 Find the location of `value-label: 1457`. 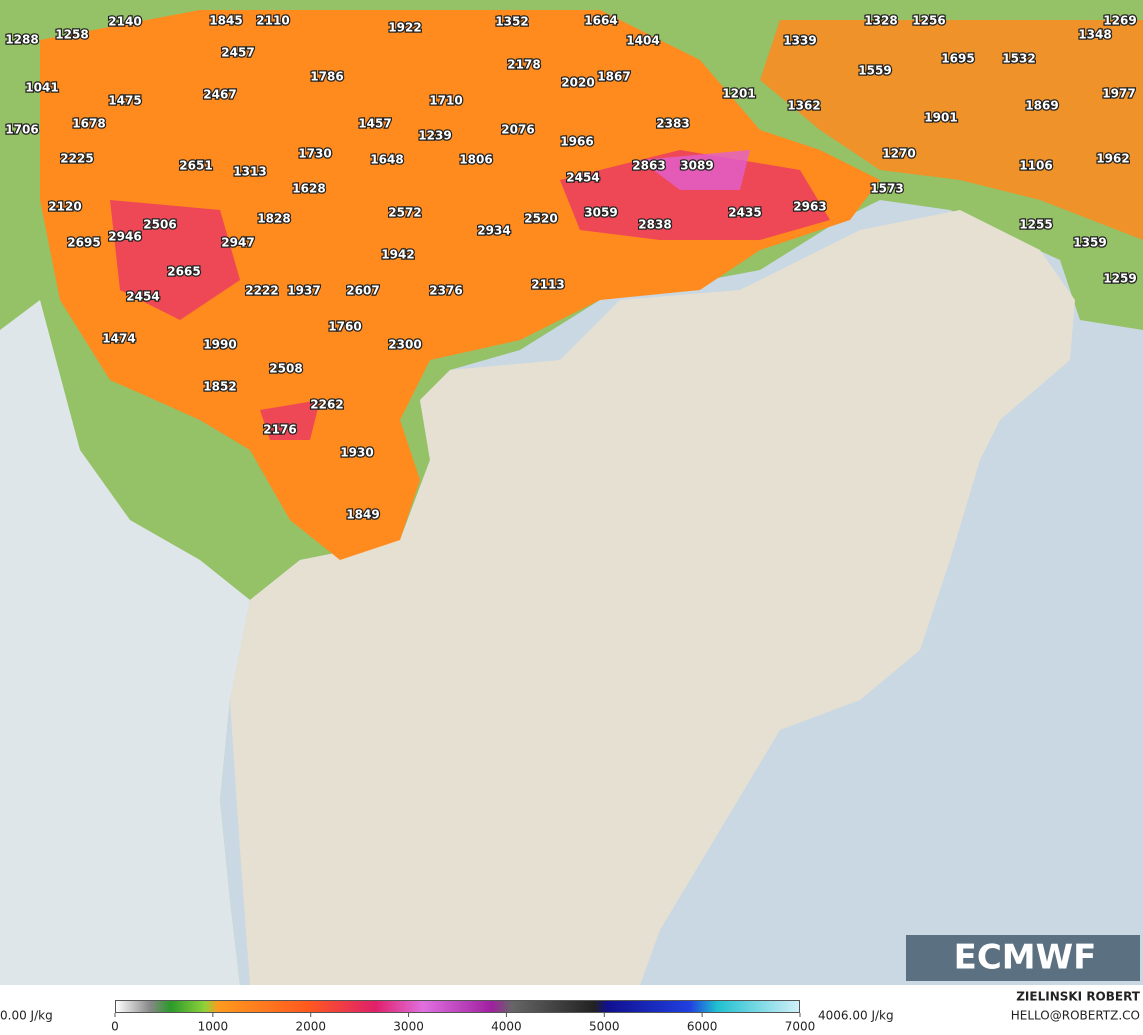

value-label: 1457 is located at coordinates (374, 124).